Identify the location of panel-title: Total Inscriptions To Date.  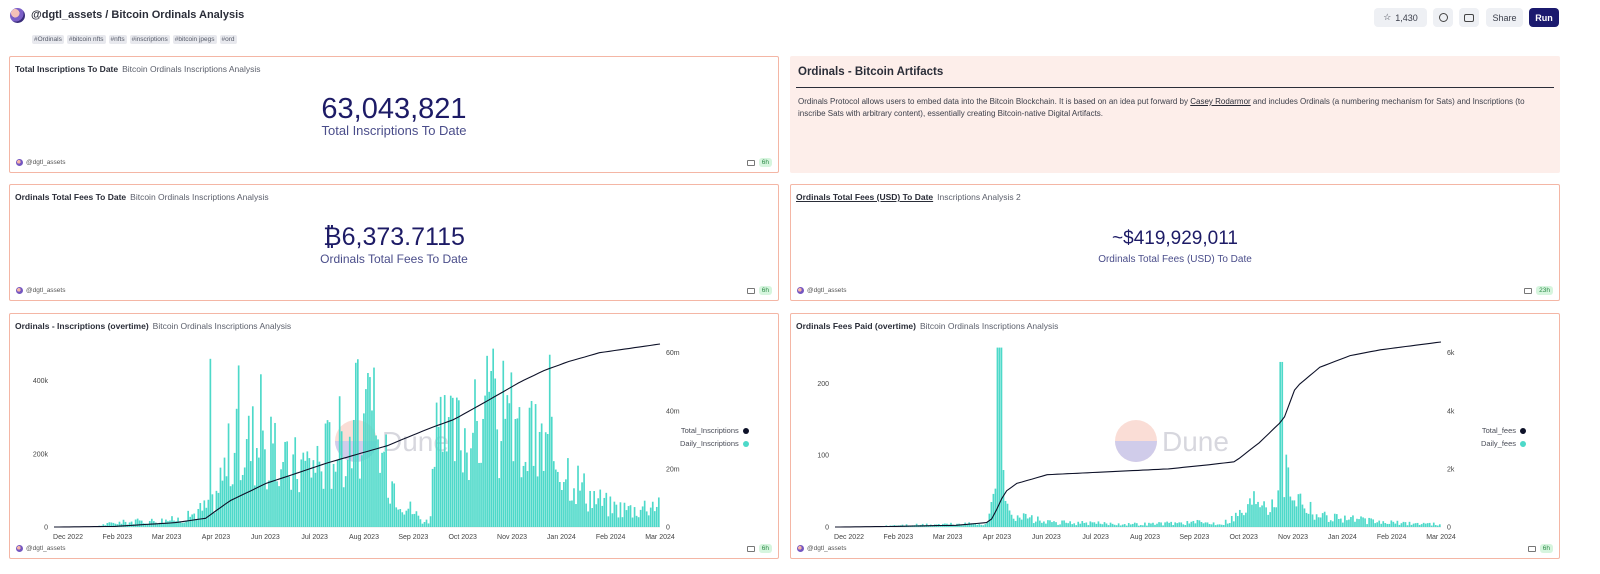
(67, 69).